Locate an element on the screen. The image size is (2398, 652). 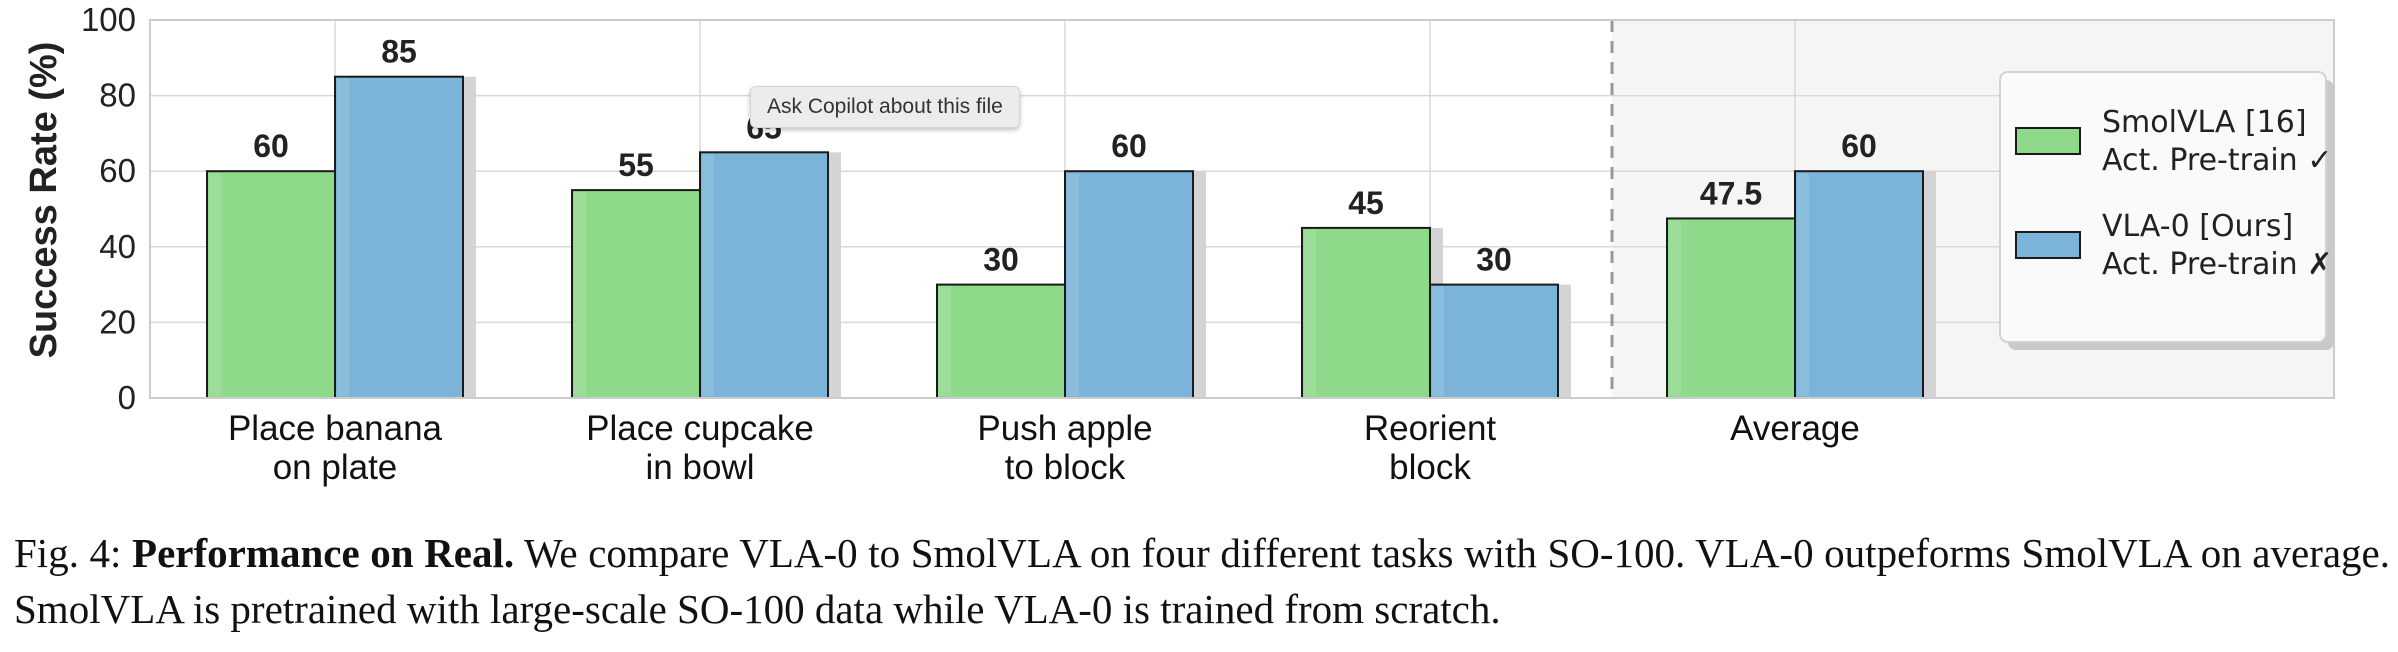
x-category-label: Push apple is located at coordinates (1064, 428).